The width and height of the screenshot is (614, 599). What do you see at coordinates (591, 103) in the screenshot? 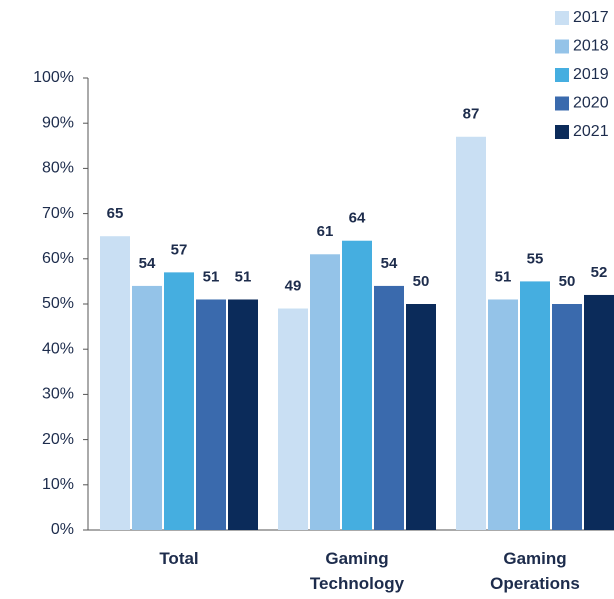
I see `legend-label: 2020` at bounding box center [591, 103].